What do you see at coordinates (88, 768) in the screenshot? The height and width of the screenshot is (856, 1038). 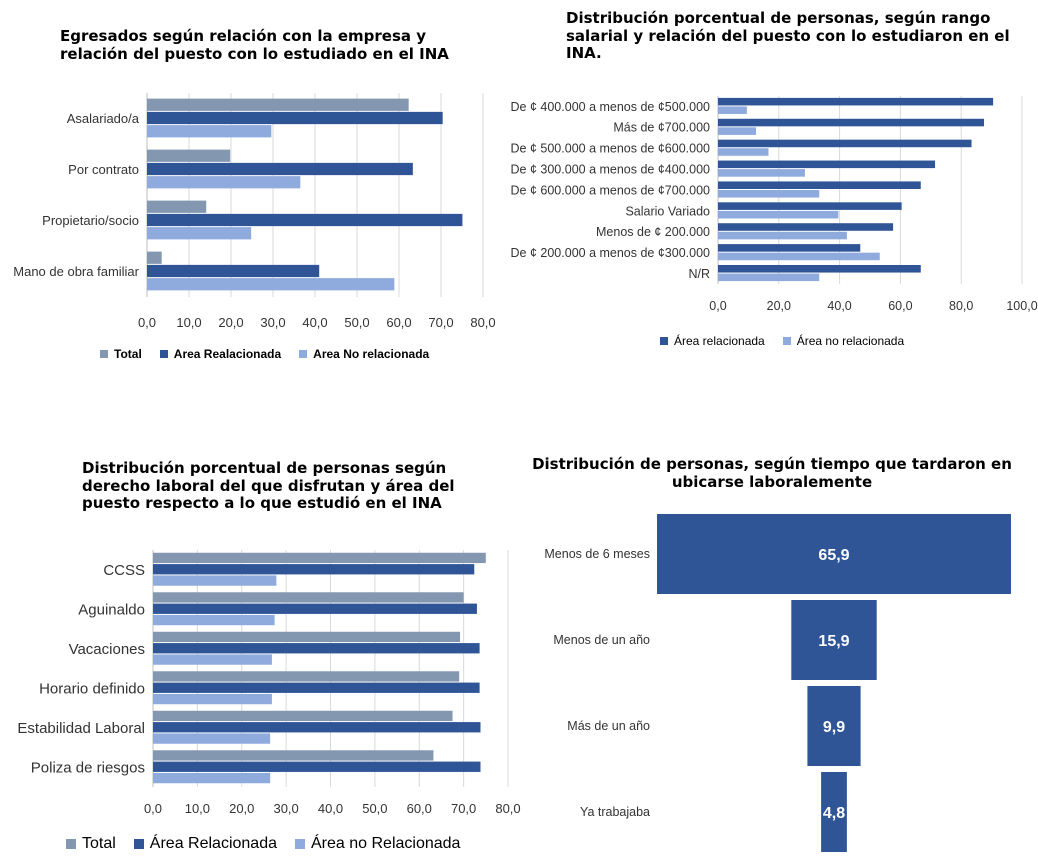 I see `category-label: Poliza de riesgos` at bounding box center [88, 768].